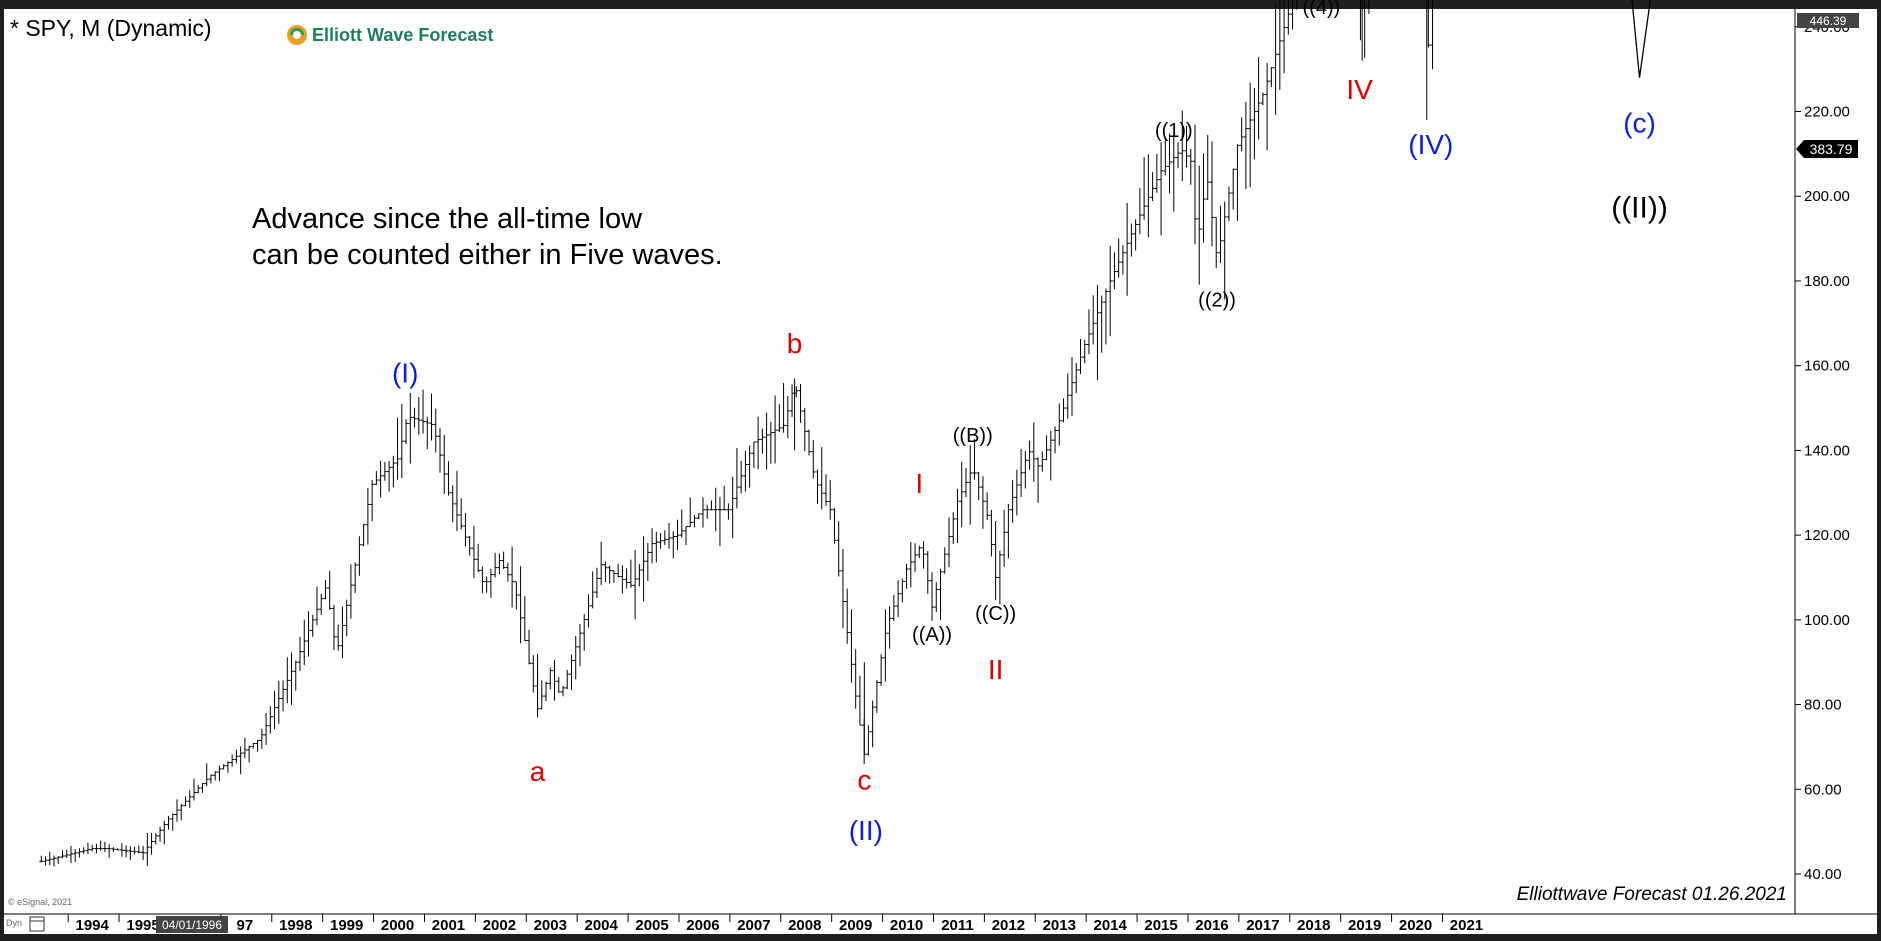 The image size is (1881, 941). I want to click on wave-label: ((C)), so click(995, 614).